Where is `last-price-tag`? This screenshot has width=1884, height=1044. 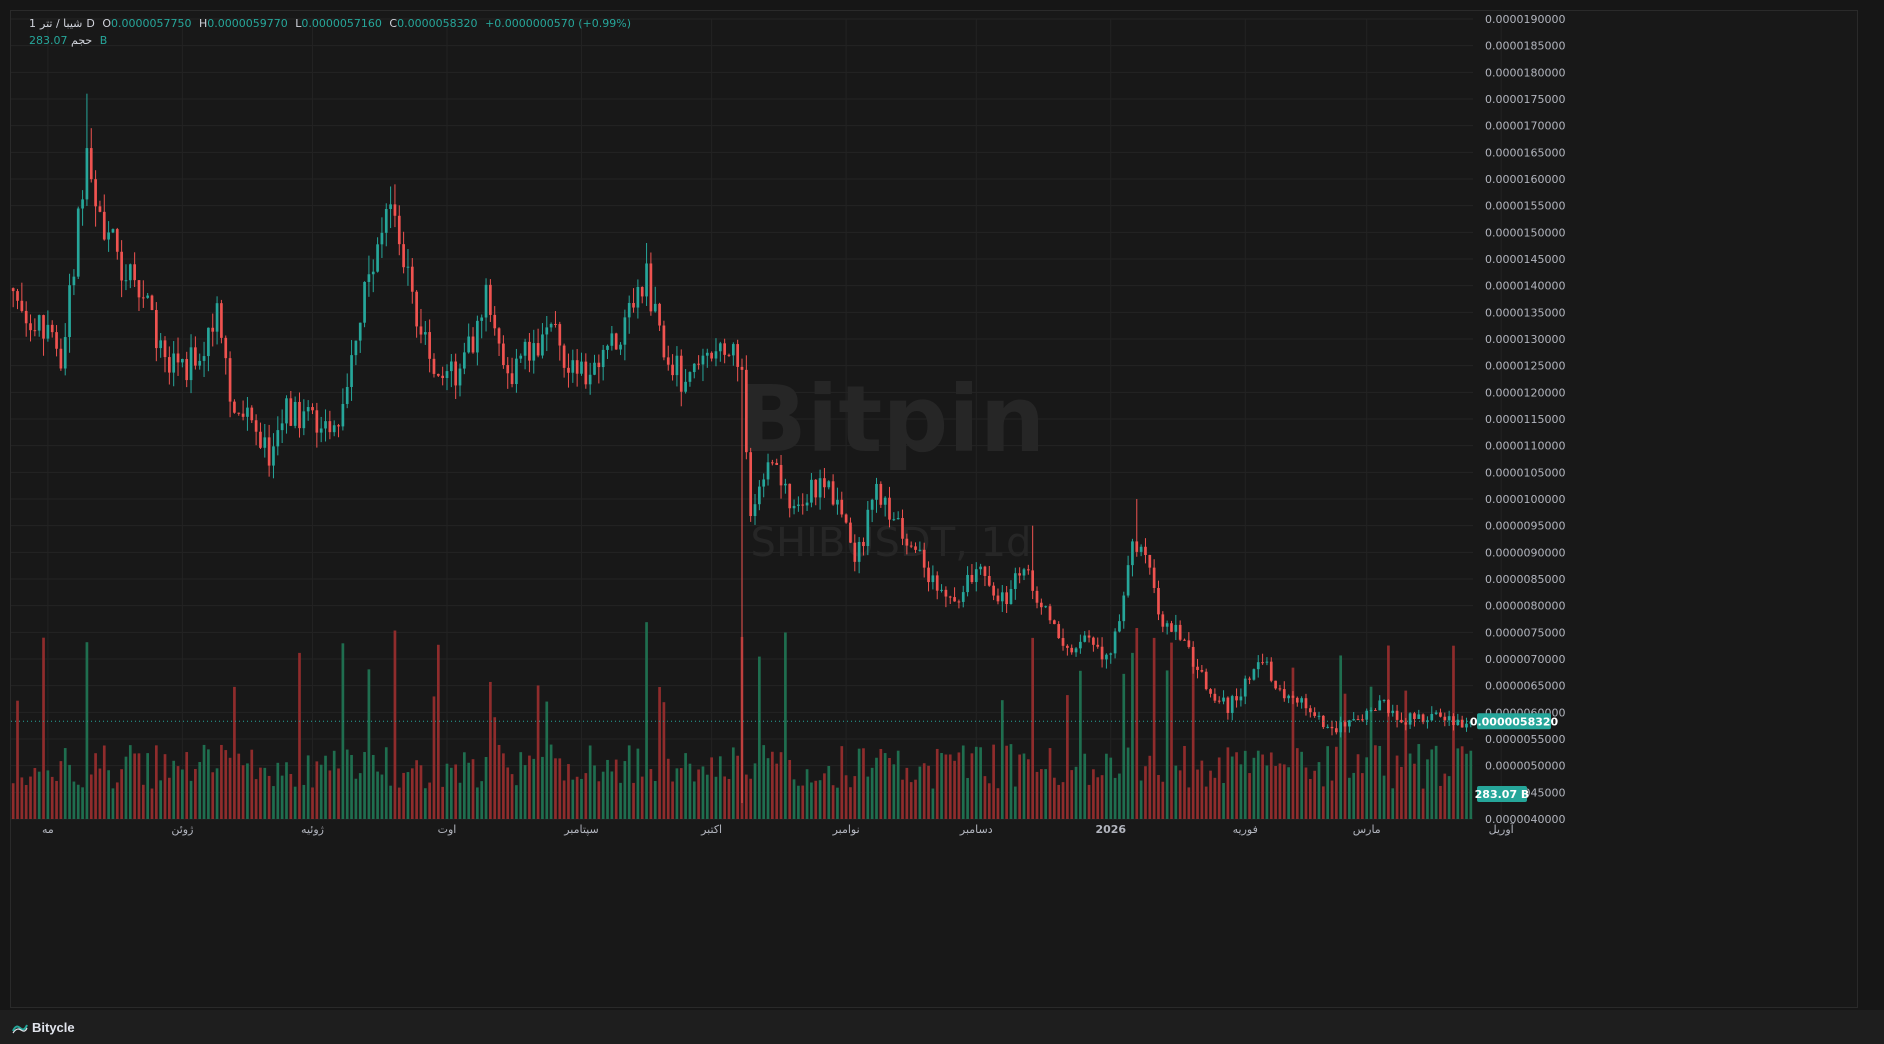 last-price-tag is located at coordinates (1514, 721).